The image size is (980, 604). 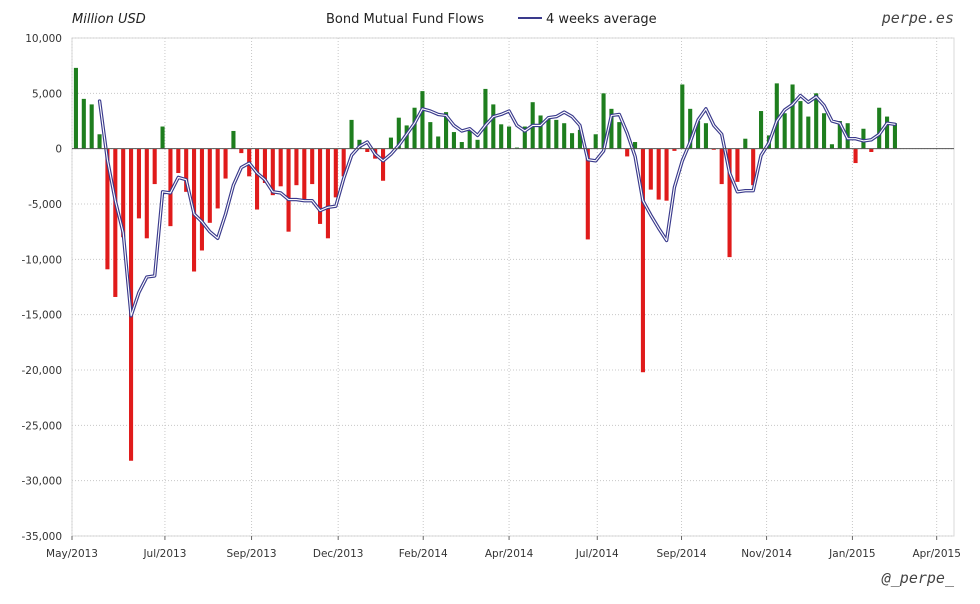 What do you see at coordinates (41, 316) in the screenshot?
I see `y-tick-label: -15,000` at bounding box center [41, 316].